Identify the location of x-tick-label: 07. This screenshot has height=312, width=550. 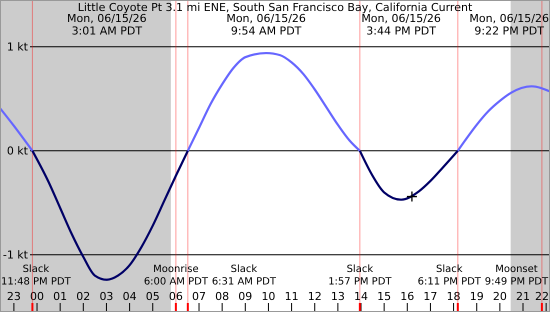
(199, 296).